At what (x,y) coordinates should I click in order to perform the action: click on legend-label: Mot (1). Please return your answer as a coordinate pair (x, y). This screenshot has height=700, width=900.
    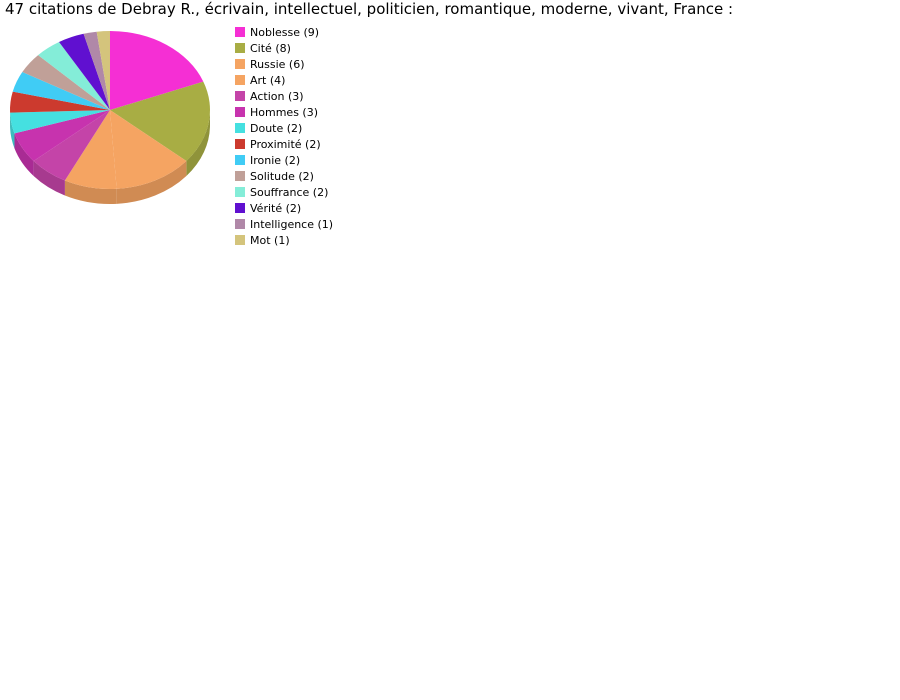
    Looking at the image, I should click on (270, 240).